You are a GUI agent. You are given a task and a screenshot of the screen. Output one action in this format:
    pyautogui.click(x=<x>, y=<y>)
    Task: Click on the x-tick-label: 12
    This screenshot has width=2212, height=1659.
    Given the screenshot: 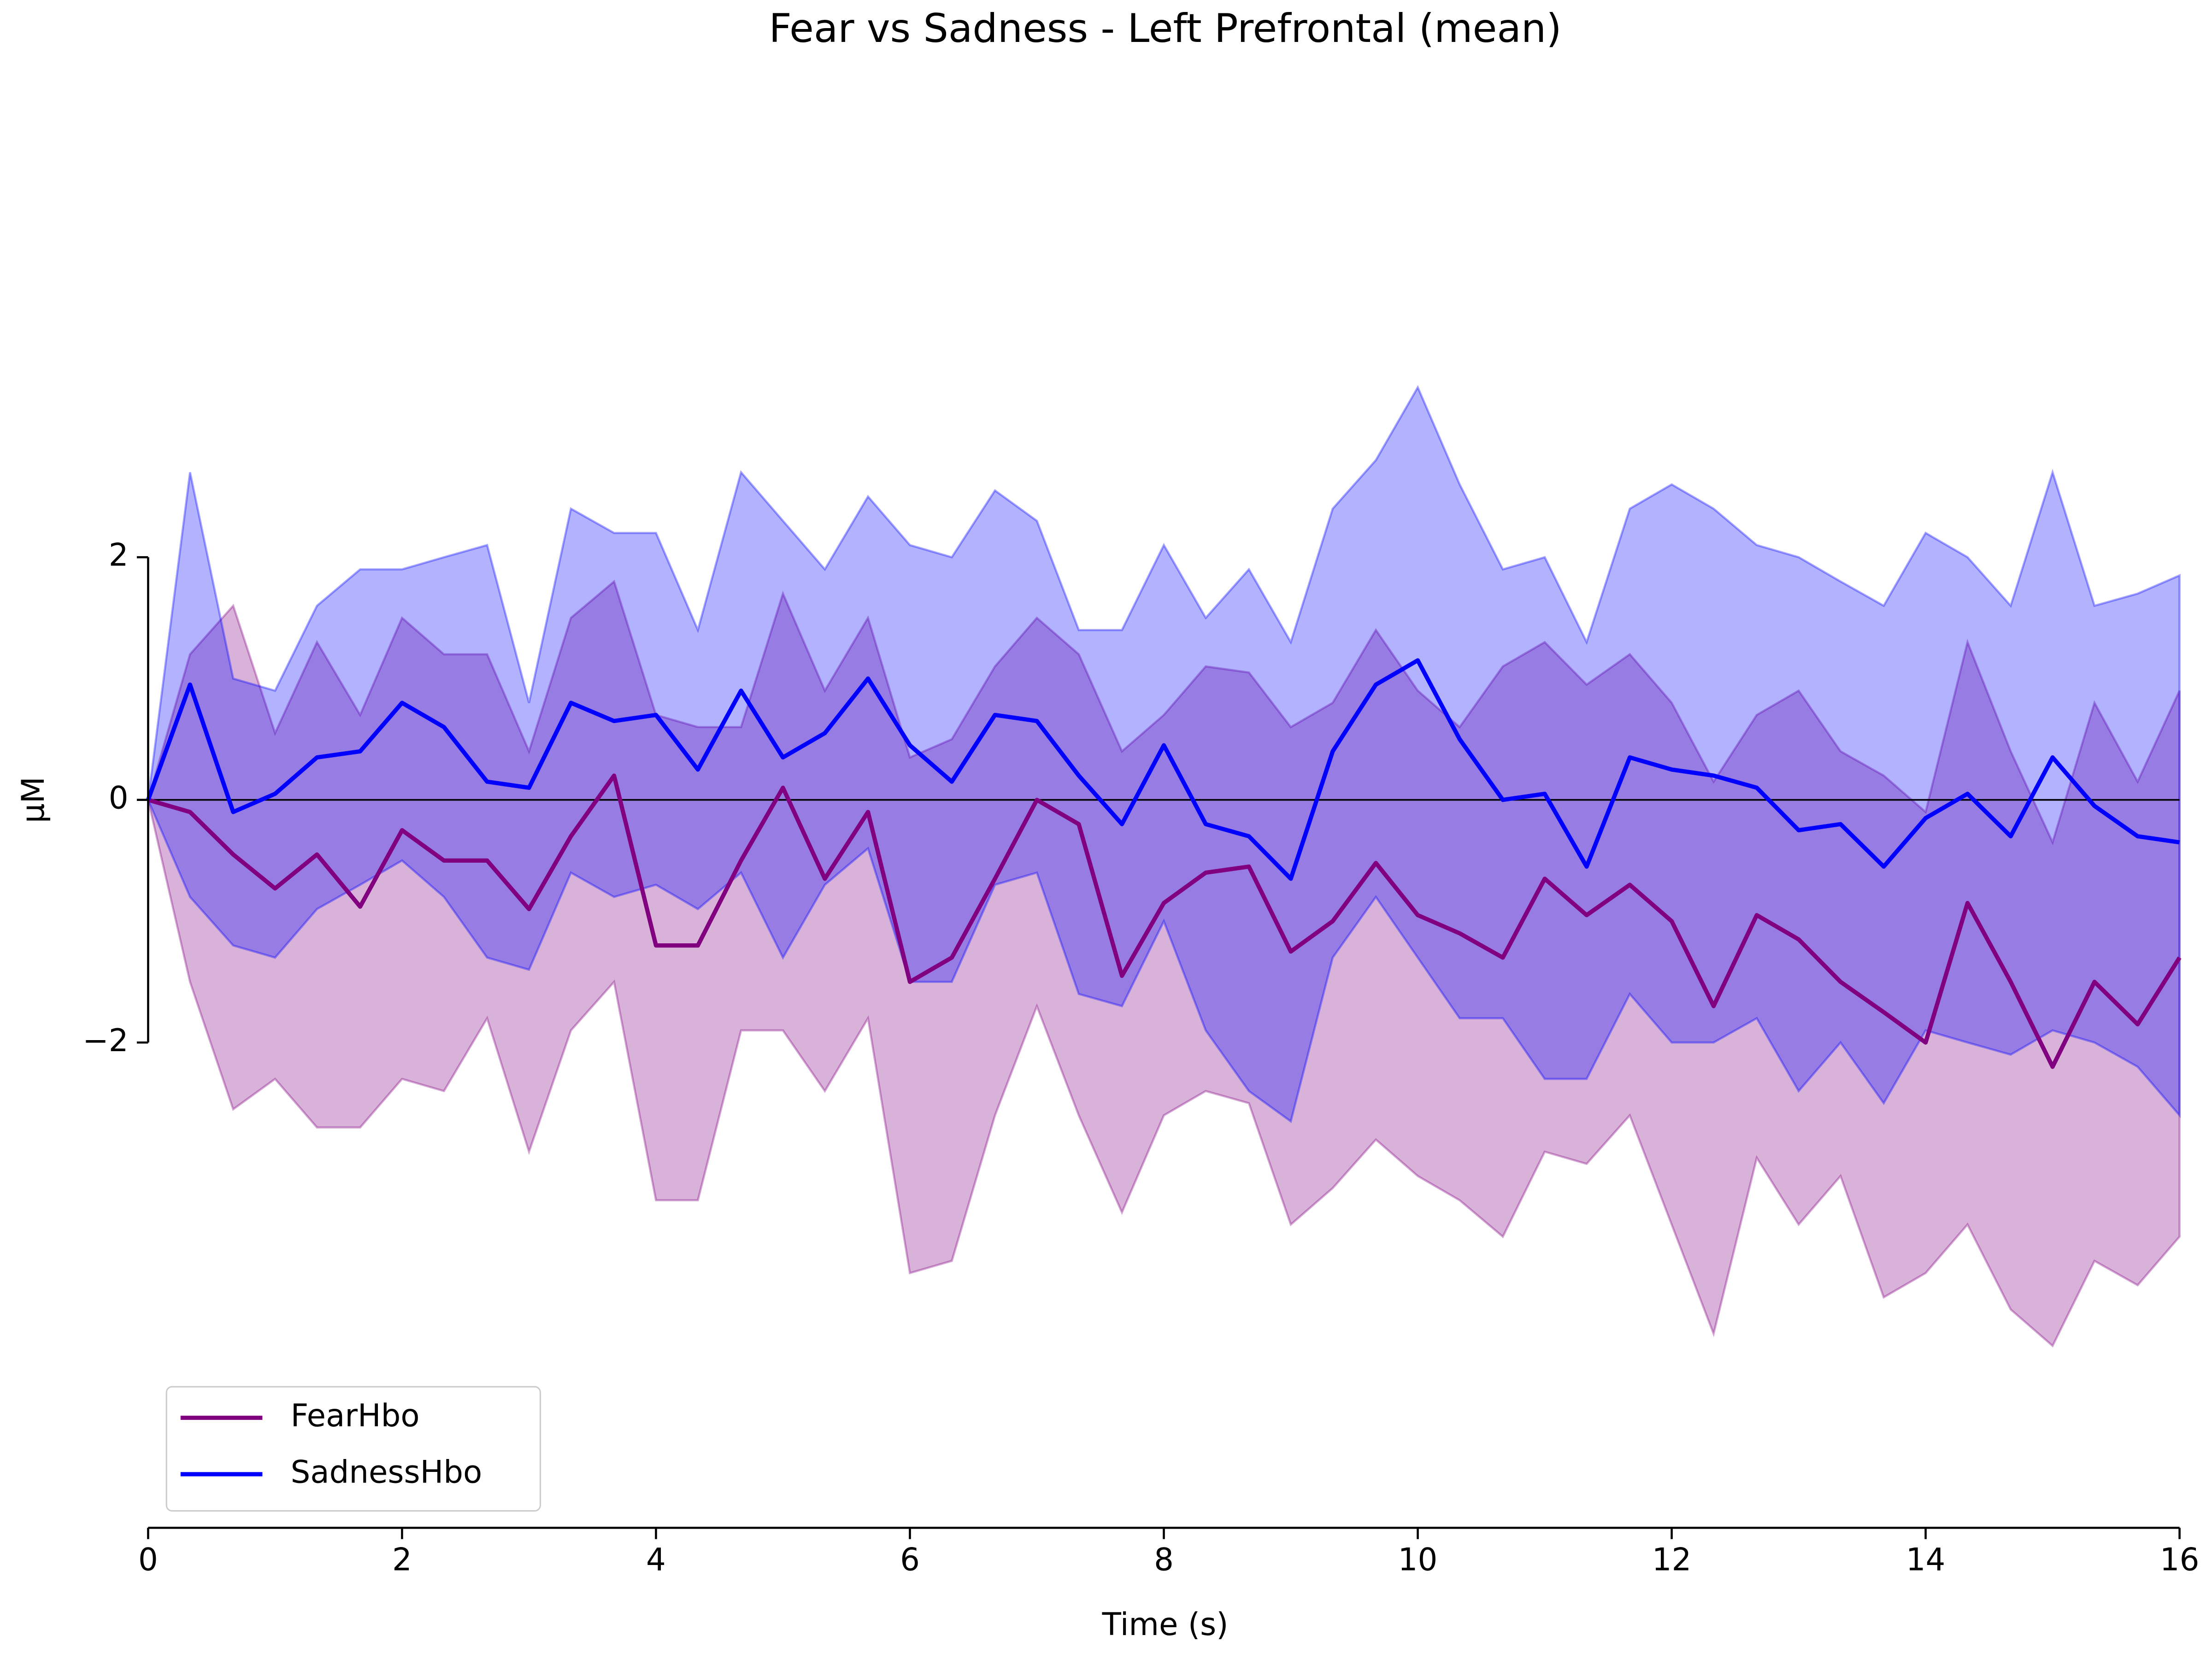 What is the action you would take?
    pyautogui.click(x=1672, y=1559)
    